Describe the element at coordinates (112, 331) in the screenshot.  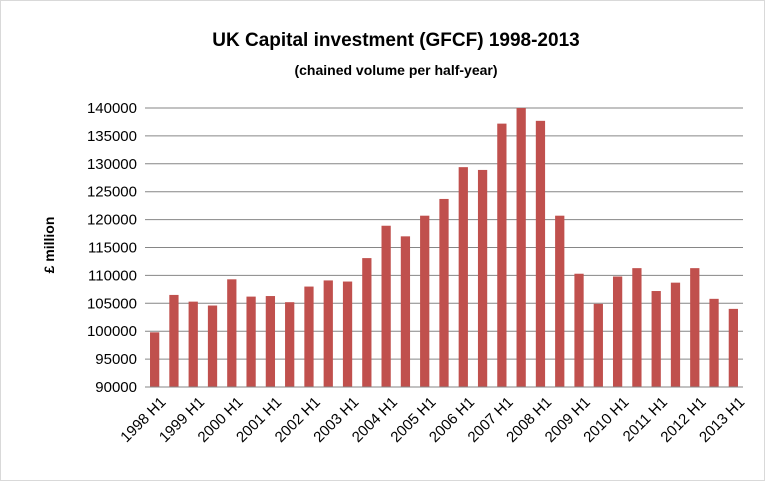
I see `y-tick-label: 100000` at that location.